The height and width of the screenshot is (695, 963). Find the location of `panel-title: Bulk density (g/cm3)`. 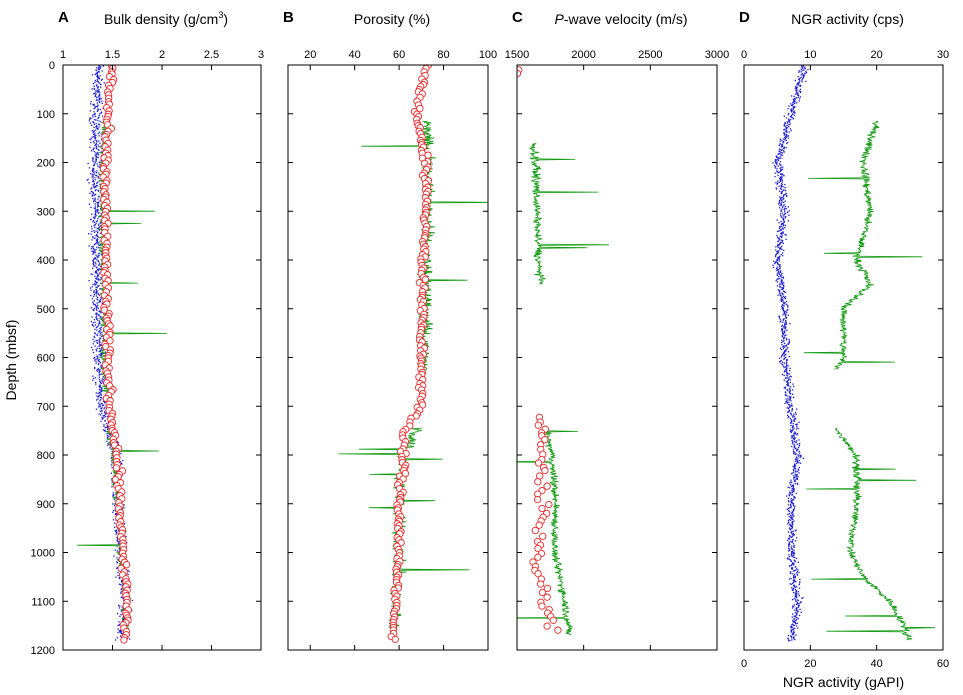

panel-title: Bulk density (g/cm3) is located at coordinates (166, 18).